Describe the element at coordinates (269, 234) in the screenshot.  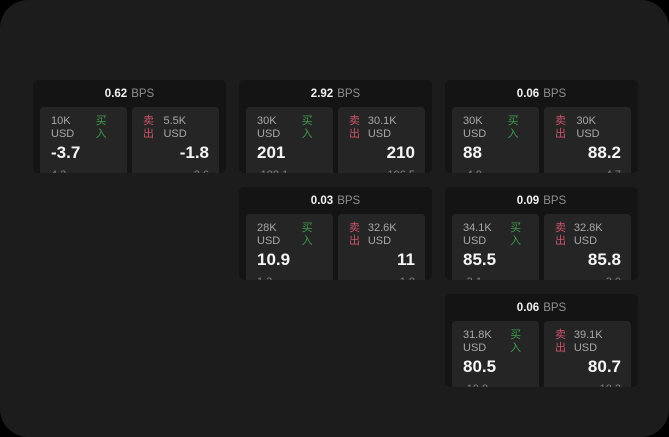
I see `buy-volume-label: 28K USD` at that location.